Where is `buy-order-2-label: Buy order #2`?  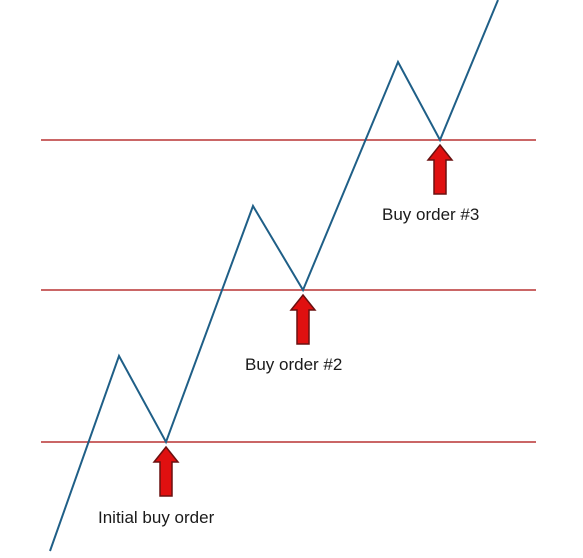 buy-order-2-label: Buy order #2 is located at coordinates (293, 364).